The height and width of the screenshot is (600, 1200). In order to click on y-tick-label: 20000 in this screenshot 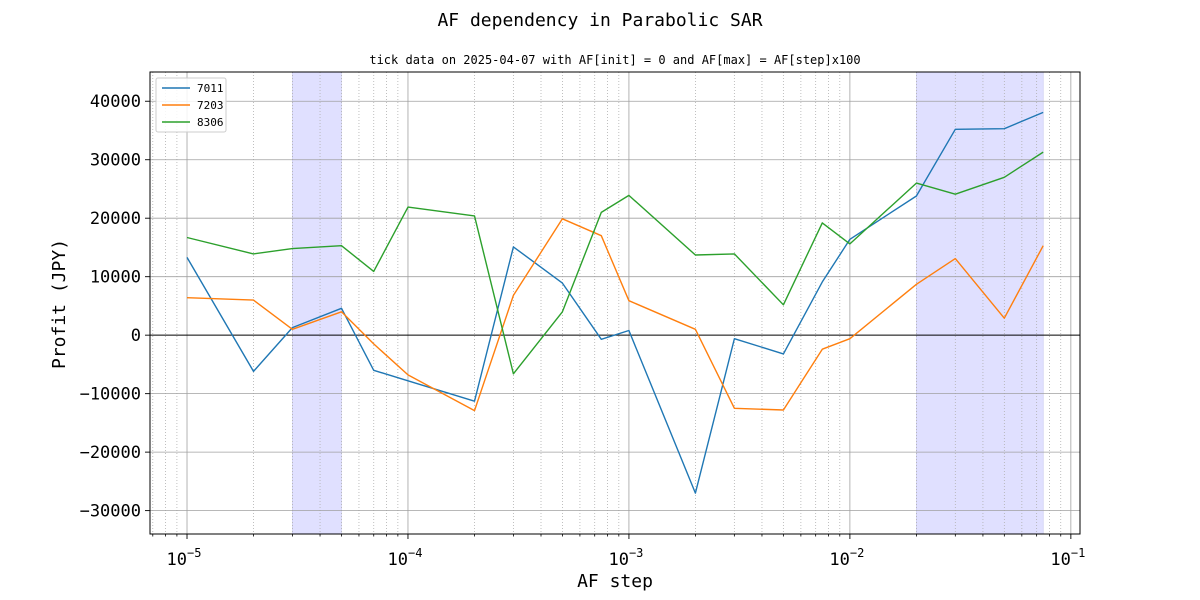, I will do `click(115, 219)`.